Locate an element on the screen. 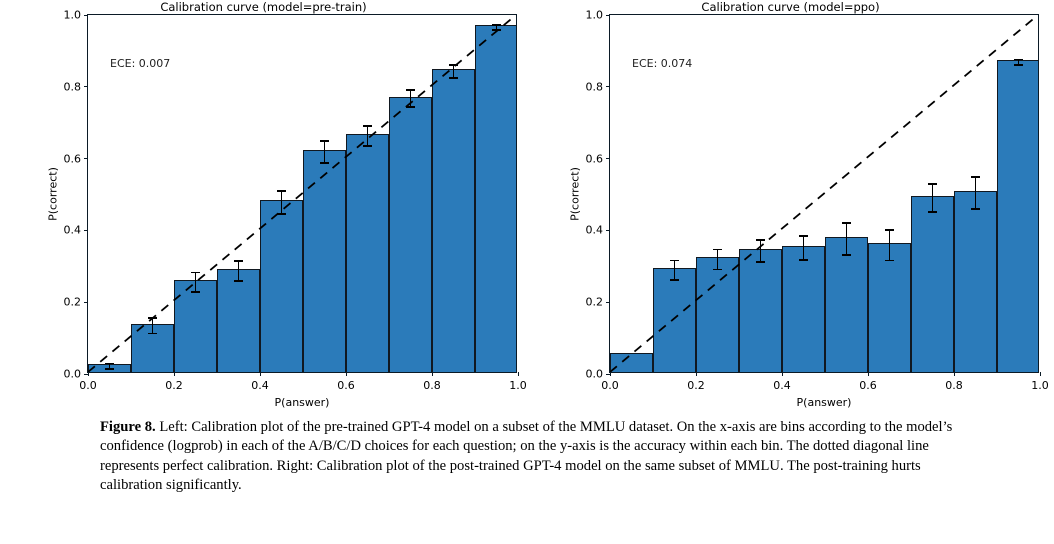 Image resolution: width=1054 pixels, height=544 pixels. x-axis-tick-label: 0.2 is located at coordinates (174, 385).